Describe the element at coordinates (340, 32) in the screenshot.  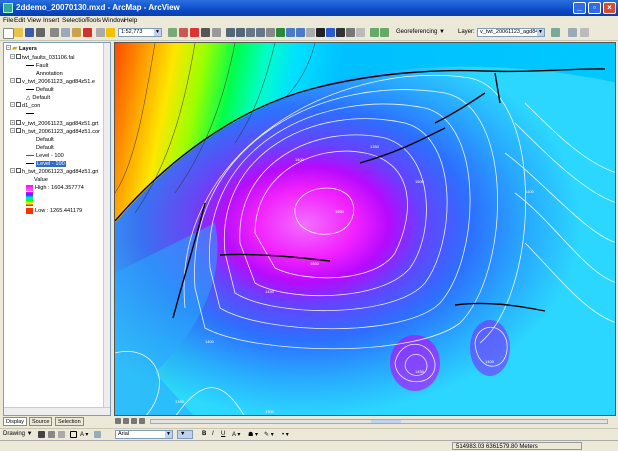
I see `find-icon` at that location.